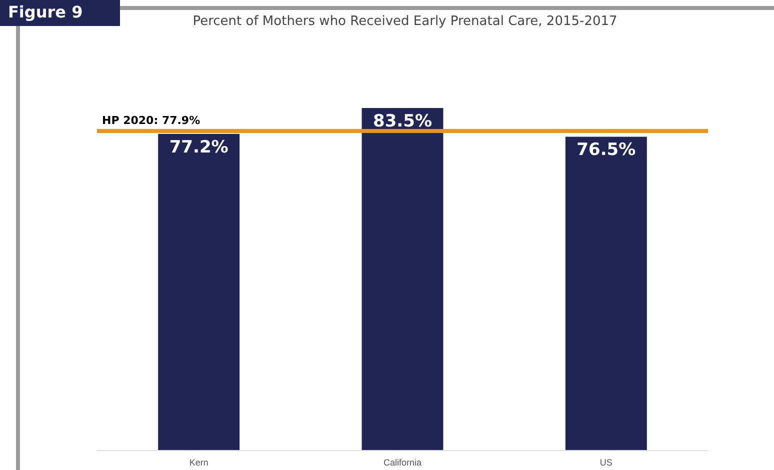  What do you see at coordinates (402, 463) in the screenshot?
I see `x-tick-label: California` at bounding box center [402, 463].